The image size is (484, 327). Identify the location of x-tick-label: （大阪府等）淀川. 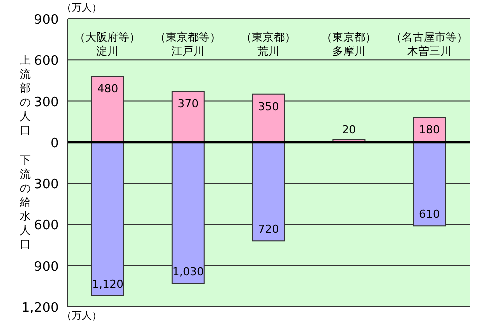
(107, 45).